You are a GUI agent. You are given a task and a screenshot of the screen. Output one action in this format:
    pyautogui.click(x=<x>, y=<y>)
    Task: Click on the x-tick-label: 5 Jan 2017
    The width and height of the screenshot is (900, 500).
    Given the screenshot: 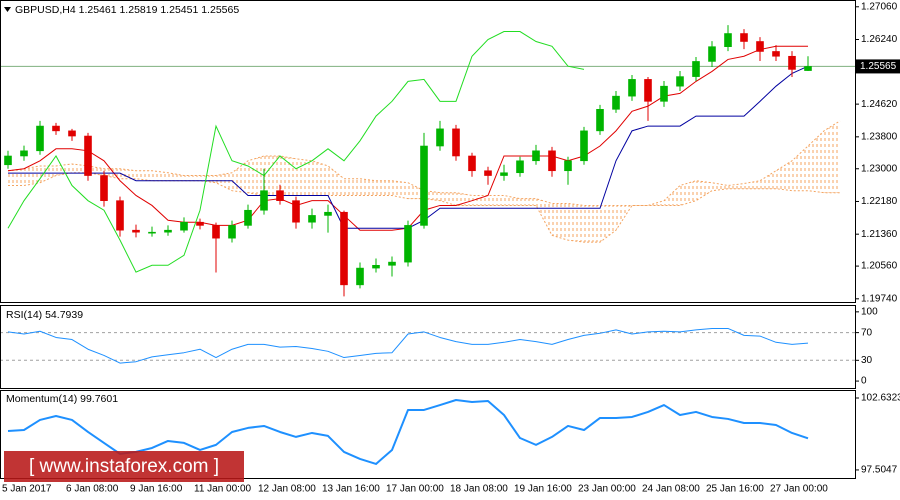 What is the action you would take?
    pyautogui.click(x=27, y=489)
    